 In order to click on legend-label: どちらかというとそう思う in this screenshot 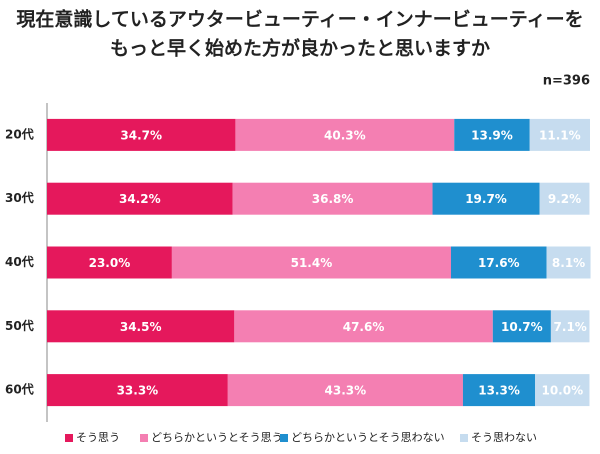, I will do `click(217, 437)`.